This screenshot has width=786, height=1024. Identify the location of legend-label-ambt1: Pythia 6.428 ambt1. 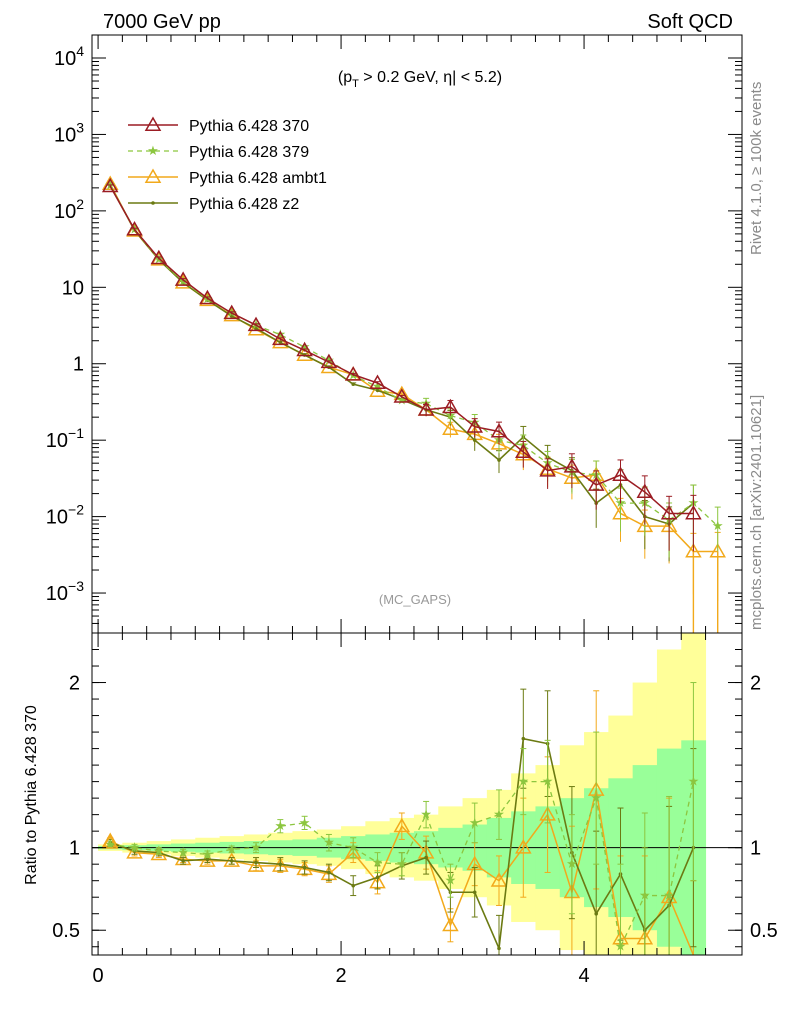
(258, 178).